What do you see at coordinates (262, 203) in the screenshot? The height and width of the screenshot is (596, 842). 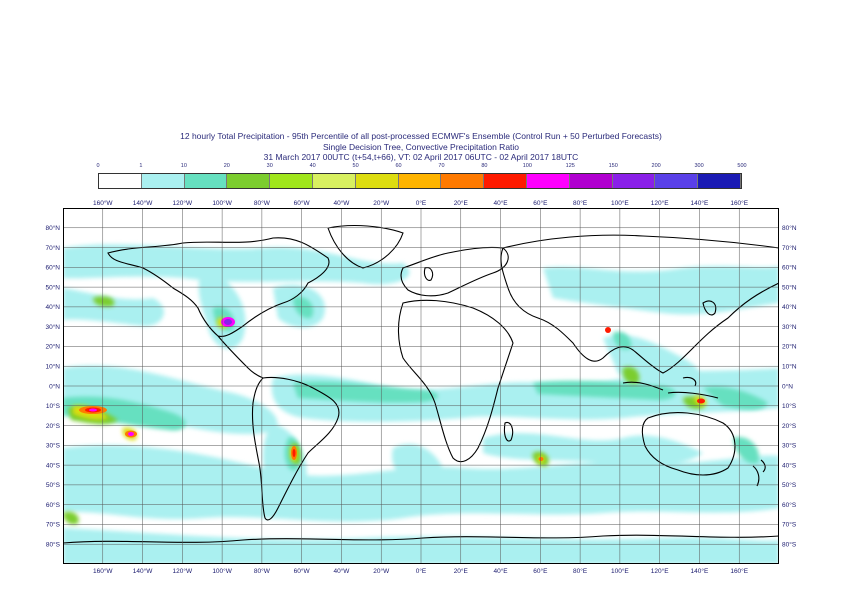 I see `lon-label-top: 80°W` at bounding box center [262, 203].